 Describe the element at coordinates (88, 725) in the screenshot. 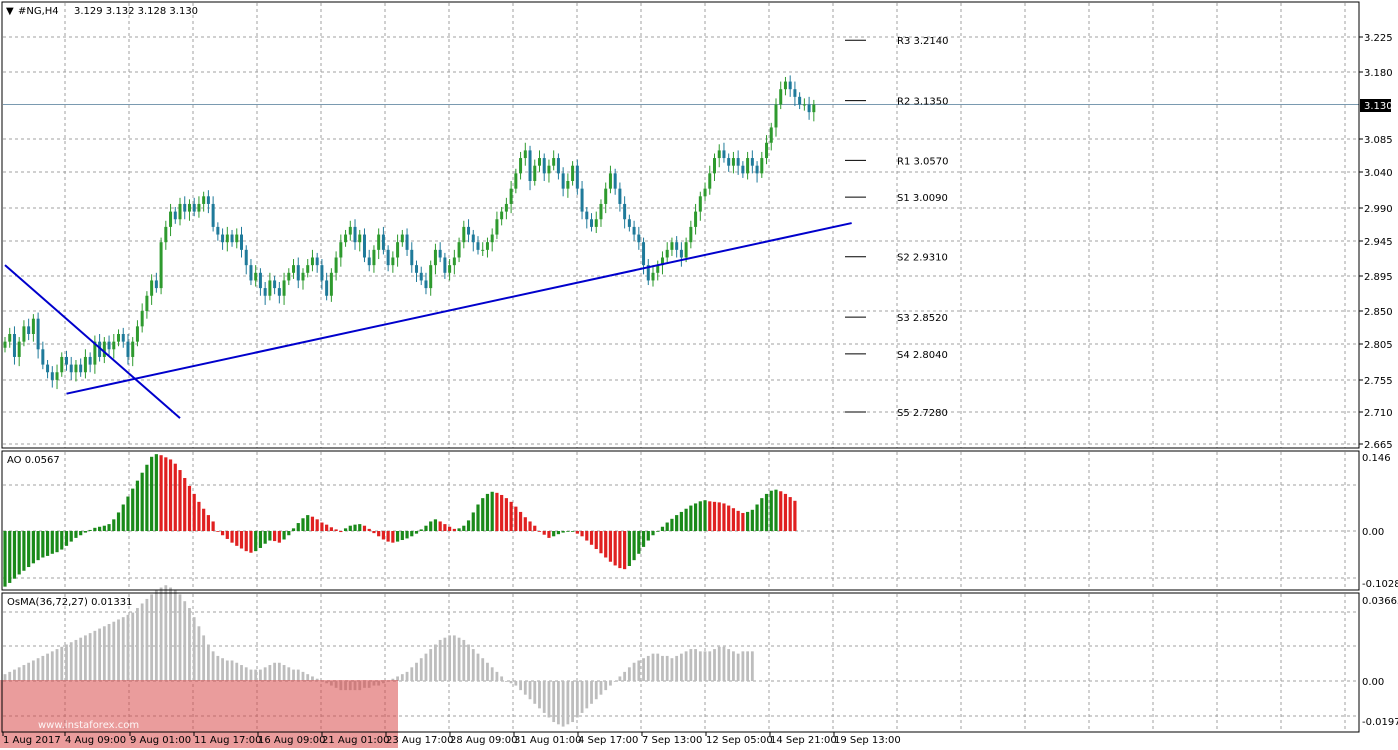

I see `watermark-text: www.instaforex.com` at that location.